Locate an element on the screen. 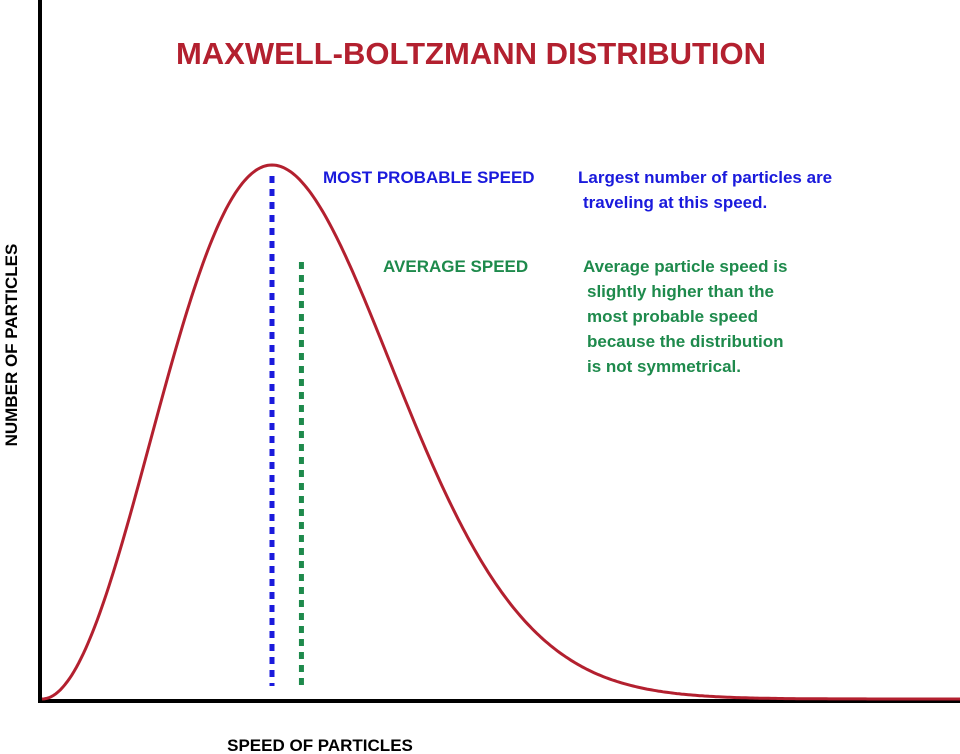  average-note-line: Average particle speed is is located at coordinates (685, 266).